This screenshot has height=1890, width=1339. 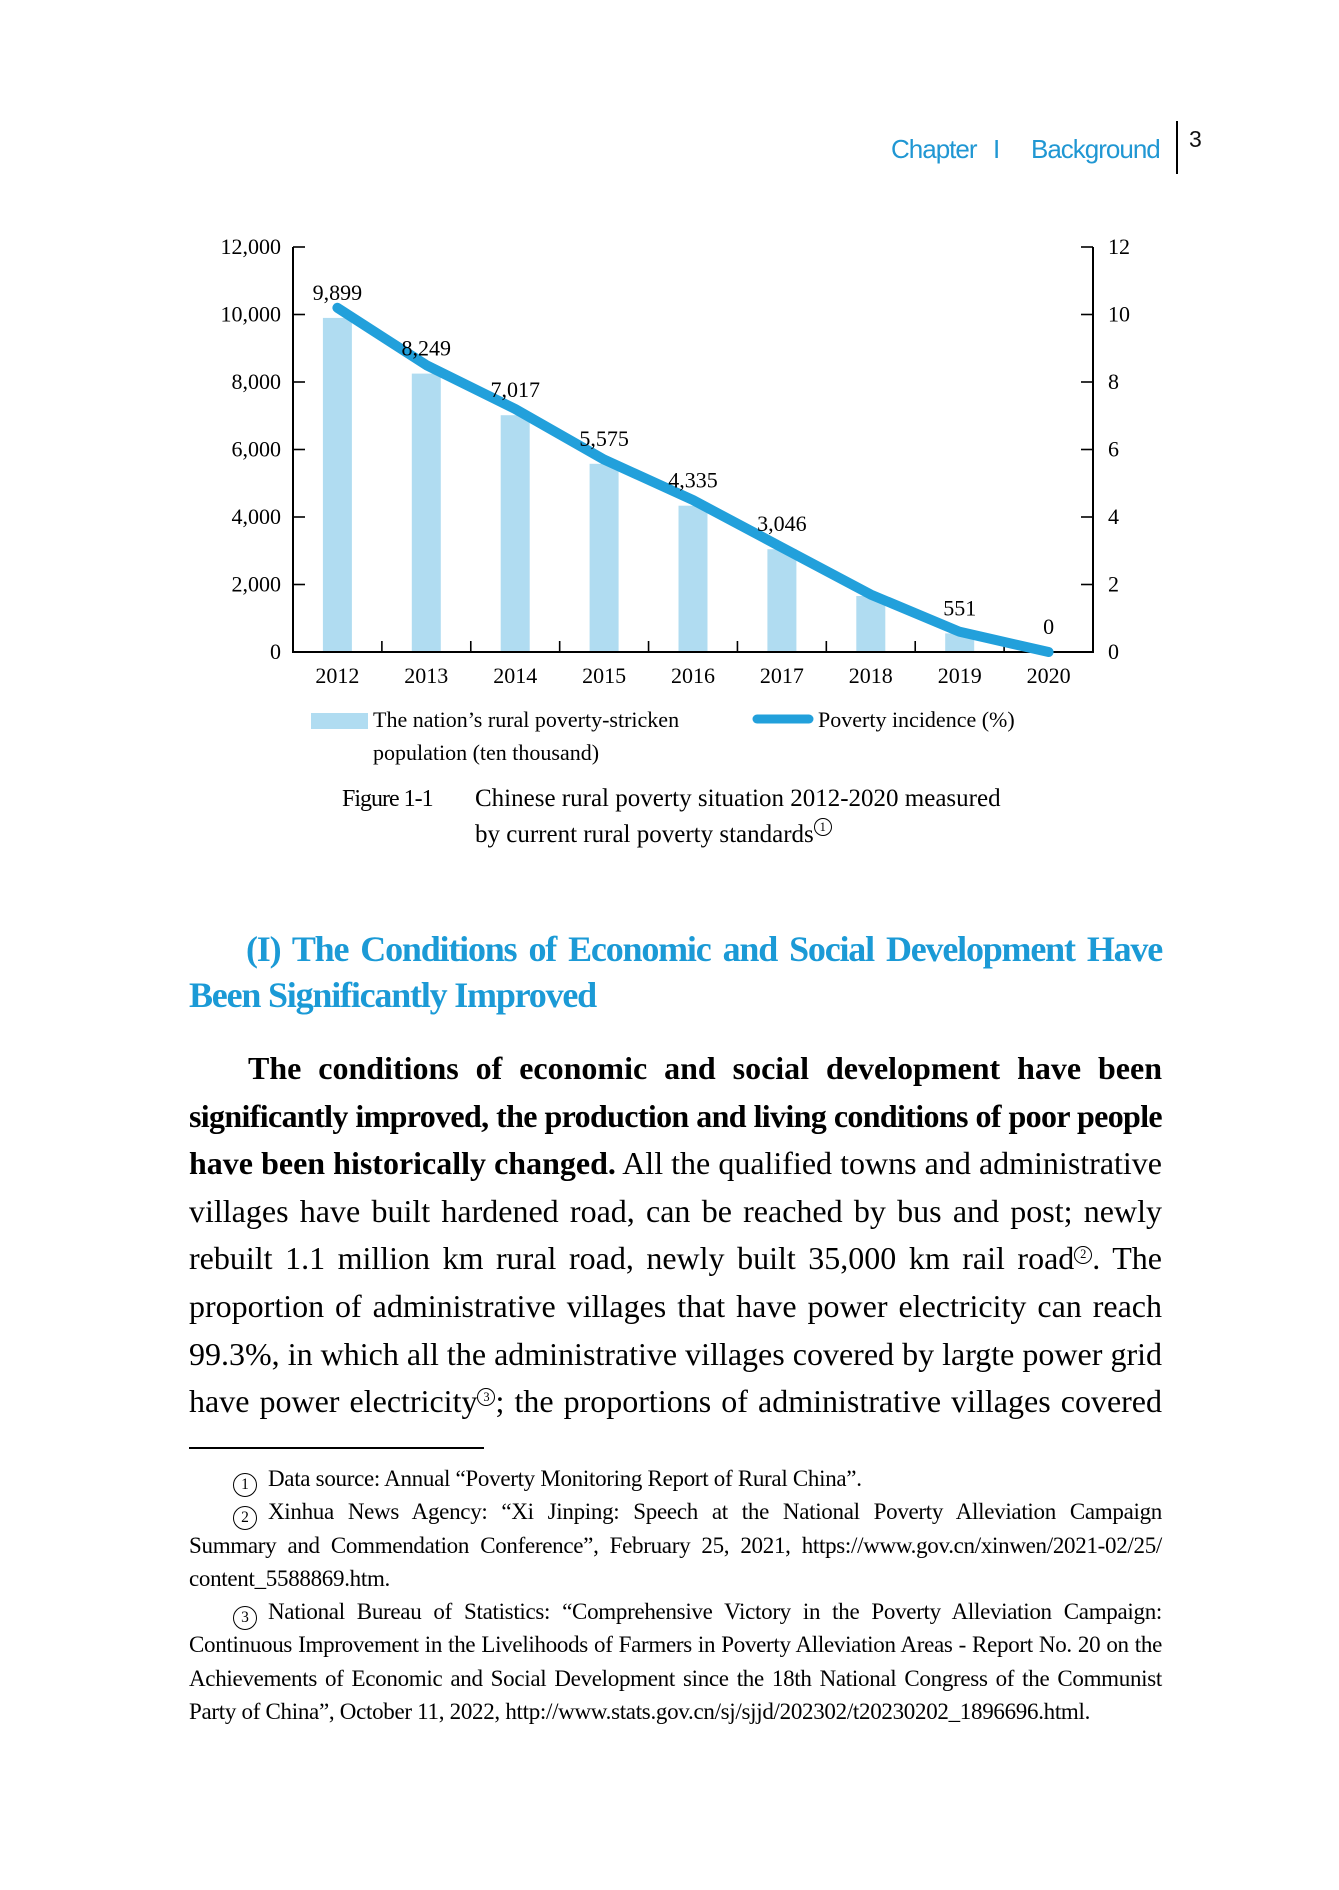 What do you see at coordinates (782, 523) in the screenshot?
I see `svg-text: 3,046` at bounding box center [782, 523].